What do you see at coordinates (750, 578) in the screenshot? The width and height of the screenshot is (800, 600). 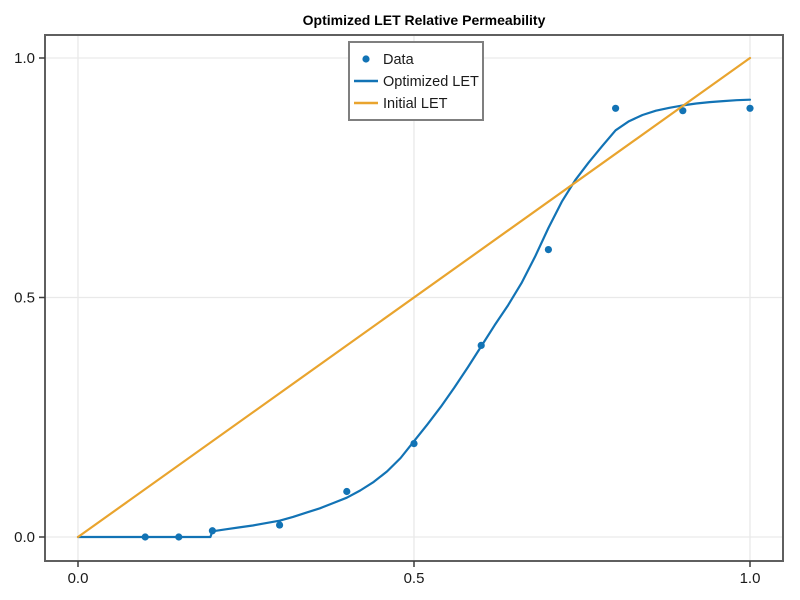 I see `x-tick-label: 1.0` at bounding box center [750, 578].